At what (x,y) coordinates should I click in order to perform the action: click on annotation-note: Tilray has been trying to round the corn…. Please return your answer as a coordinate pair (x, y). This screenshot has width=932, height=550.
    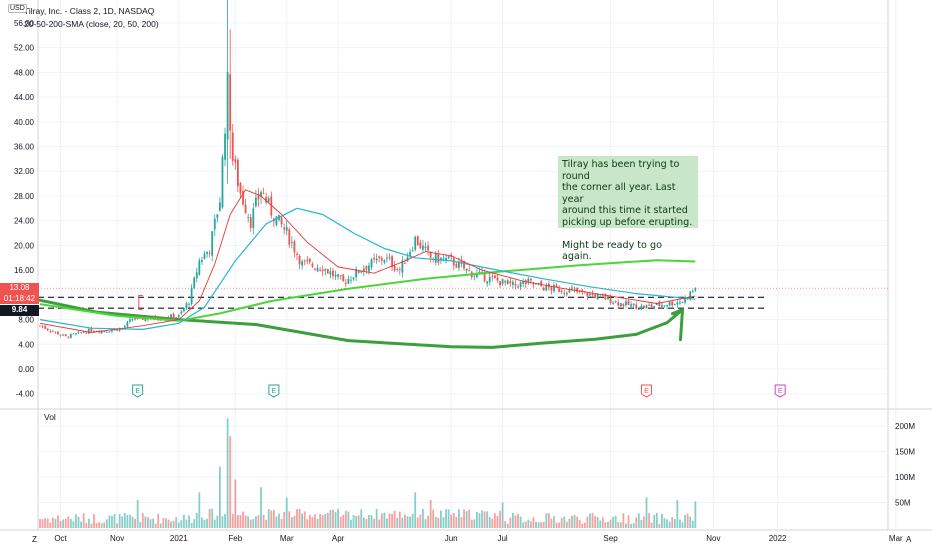
    Looking at the image, I should click on (628, 209).